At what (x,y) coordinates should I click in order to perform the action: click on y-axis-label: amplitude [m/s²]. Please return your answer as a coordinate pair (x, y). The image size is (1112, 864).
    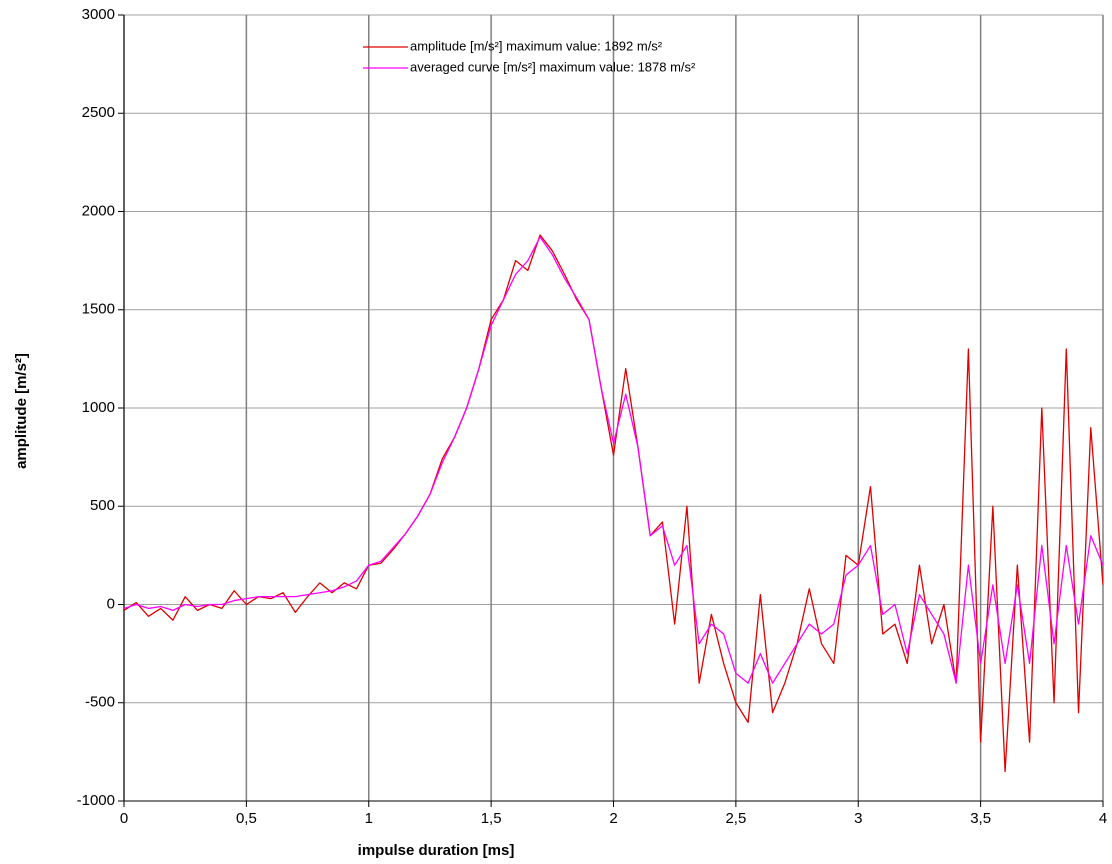
    Looking at the image, I should click on (21, 411).